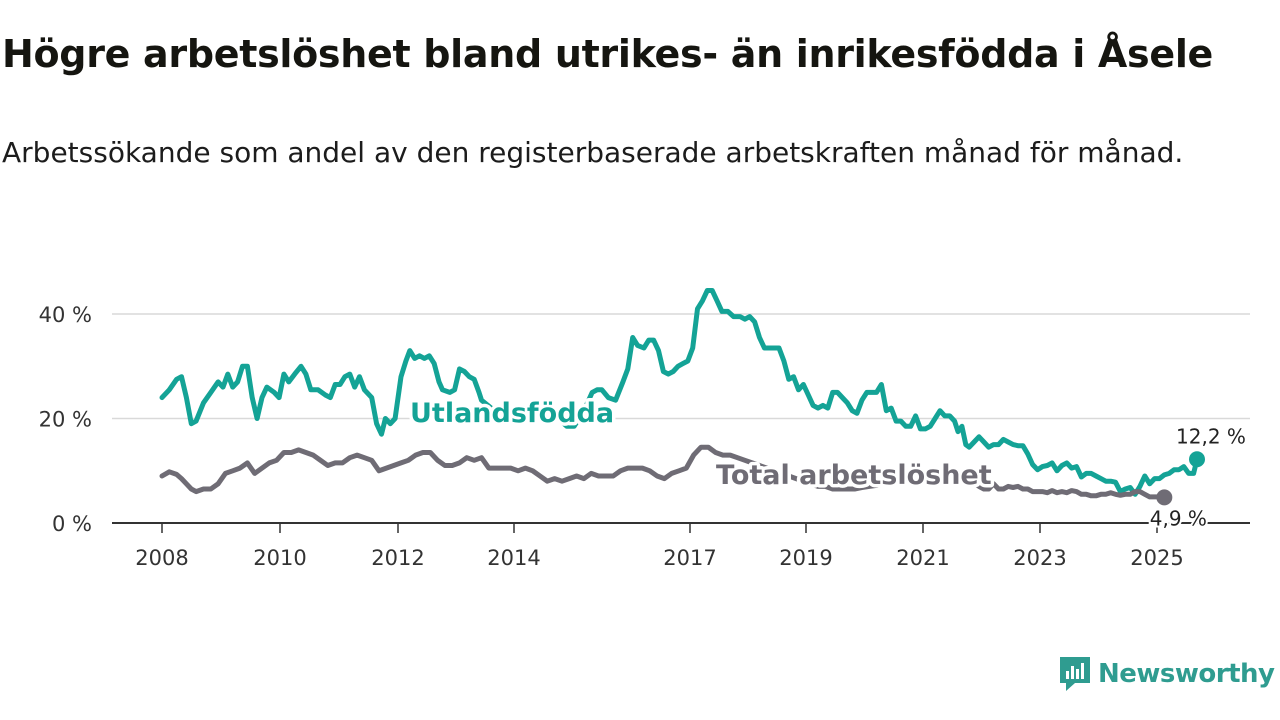 This screenshot has width=1280, height=720. Describe the element at coordinates (1211, 436) in the screenshot. I see `end-value-label: 12,2 %` at that location.